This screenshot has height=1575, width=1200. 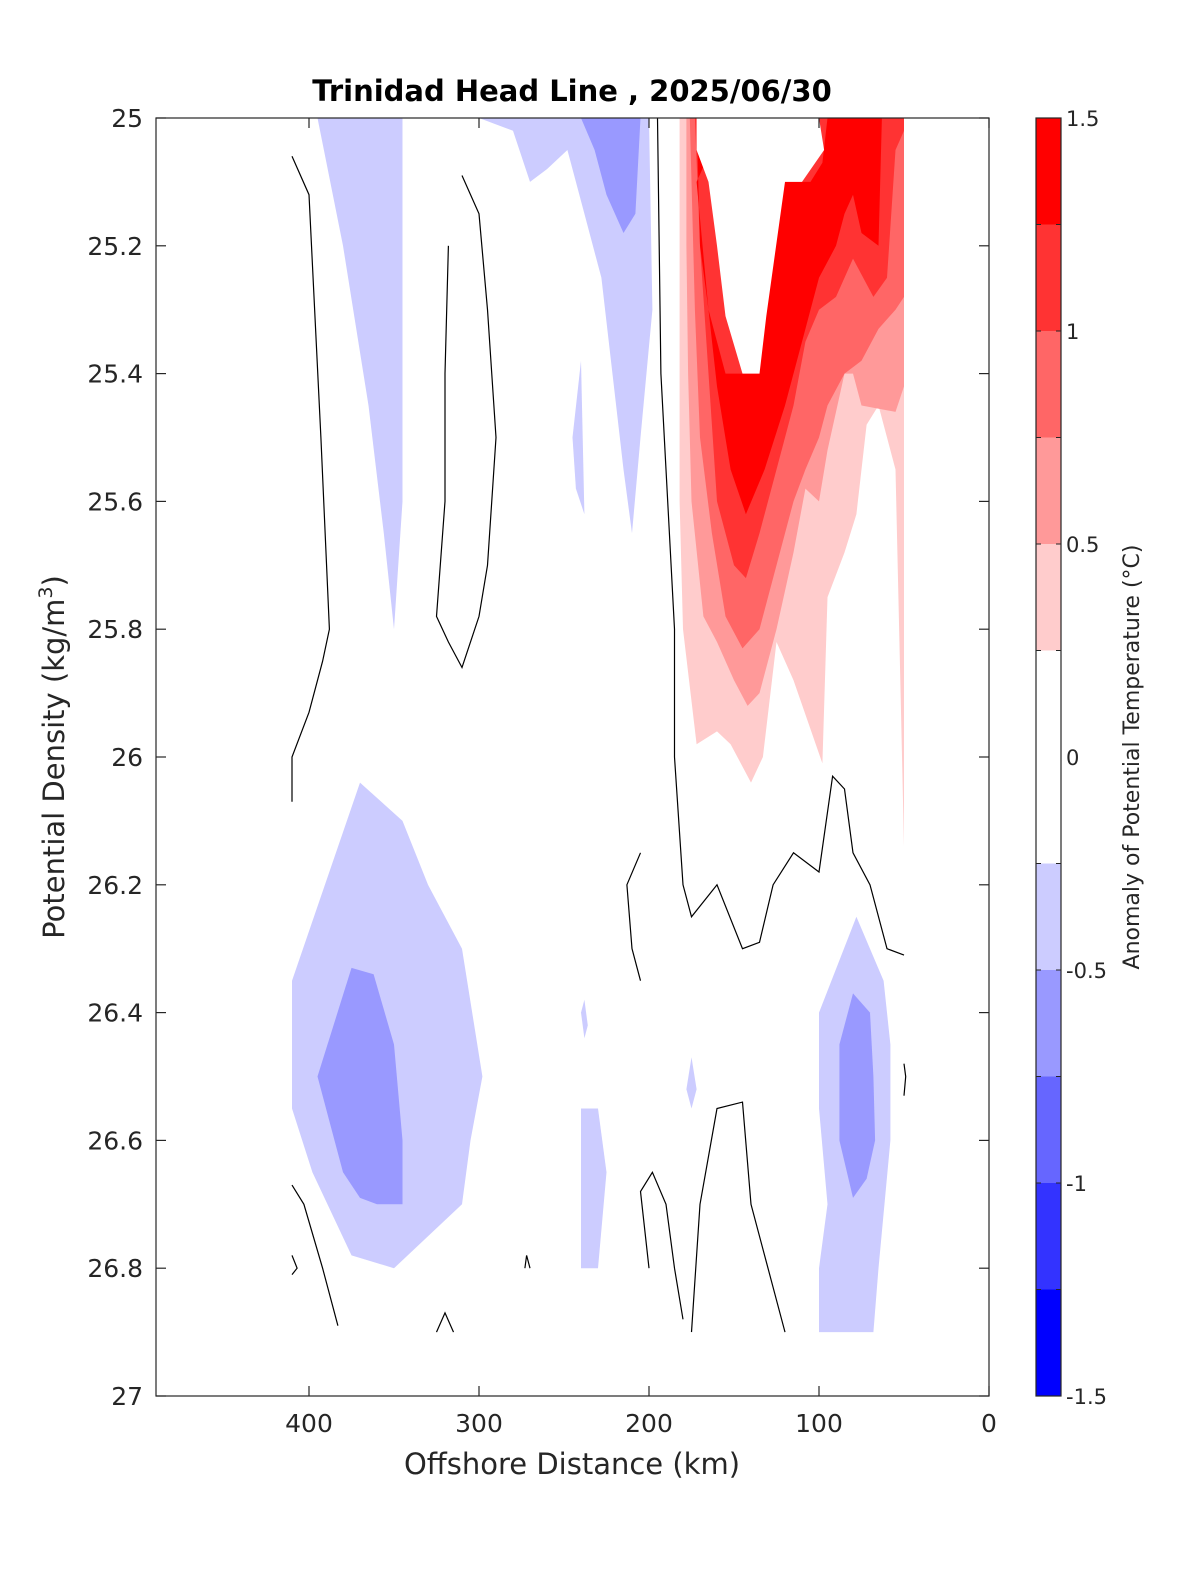 What do you see at coordinates (127, 118) in the screenshot?
I see `y-tick-label: 25` at bounding box center [127, 118].